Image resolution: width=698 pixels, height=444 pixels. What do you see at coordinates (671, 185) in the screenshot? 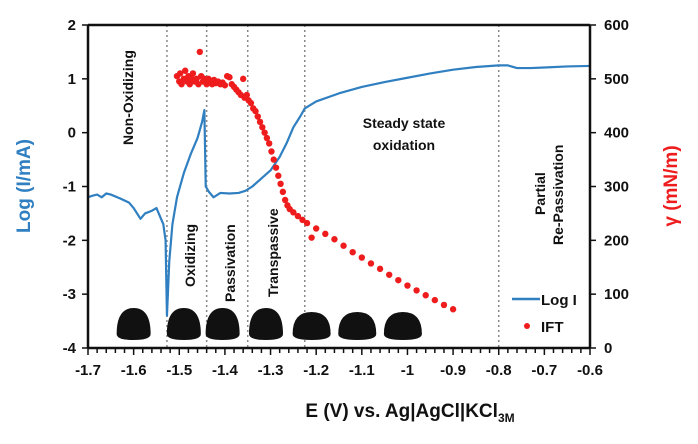
I see `y-axis-right-label: γ (mN/m)` at bounding box center [671, 185].